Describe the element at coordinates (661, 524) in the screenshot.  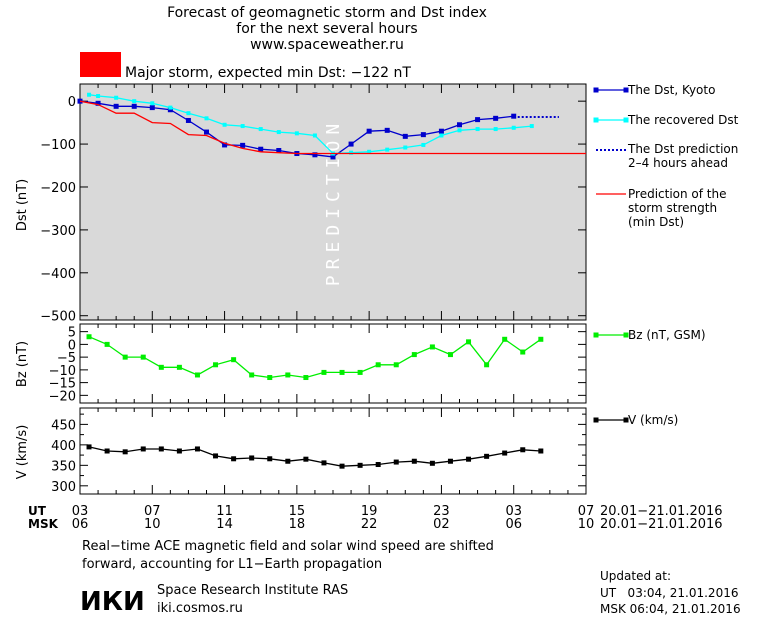
I see `msk-date-range: 20.01−21.01.2016` at that location.